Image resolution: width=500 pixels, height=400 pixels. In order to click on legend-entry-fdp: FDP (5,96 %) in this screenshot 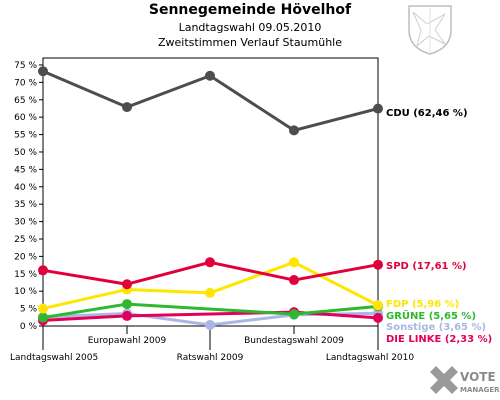, I will do `click(422, 304)`.